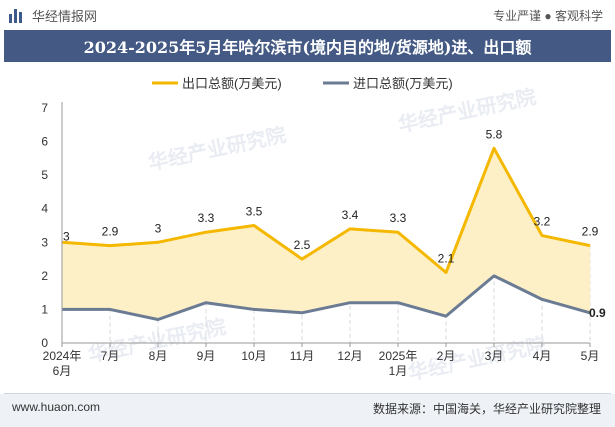 This screenshot has width=615, height=427. What do you see at coordinates (590, 356) in the screenshot?
I see `x-tick-label: 5月` at bounding box center [590, 356].